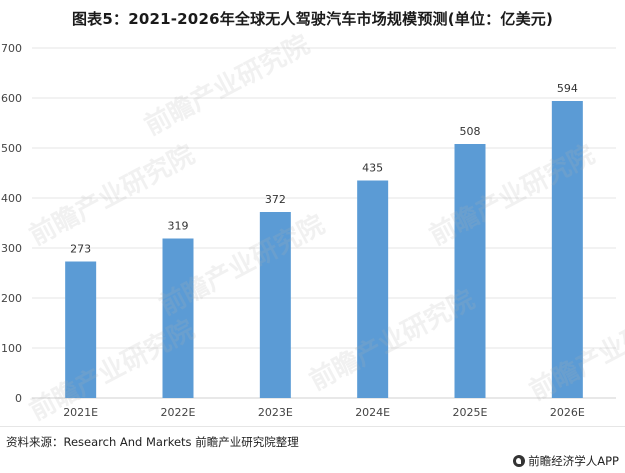 Image resolution: width=625 pixels, height=473 pixels. What do you see at coordinates (372, 412) in the screenshot?
I see `x-tick-label: 2024E` at bounding box center [372, 412].